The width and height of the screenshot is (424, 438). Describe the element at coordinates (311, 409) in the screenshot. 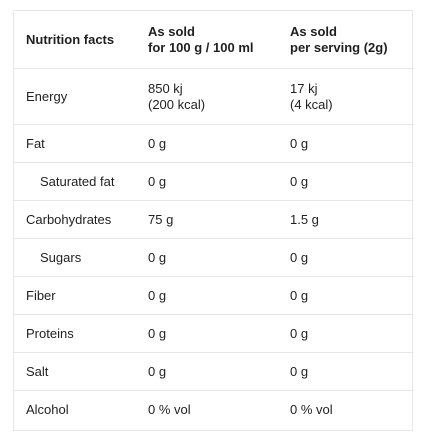

I see `value-per-serving: 0 % vol` at that location.